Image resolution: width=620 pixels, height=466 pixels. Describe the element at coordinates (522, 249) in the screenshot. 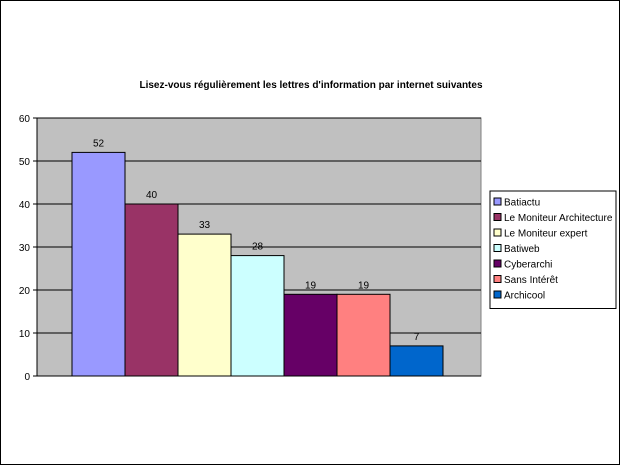

I see `legend-label: Batiweb` at that location.